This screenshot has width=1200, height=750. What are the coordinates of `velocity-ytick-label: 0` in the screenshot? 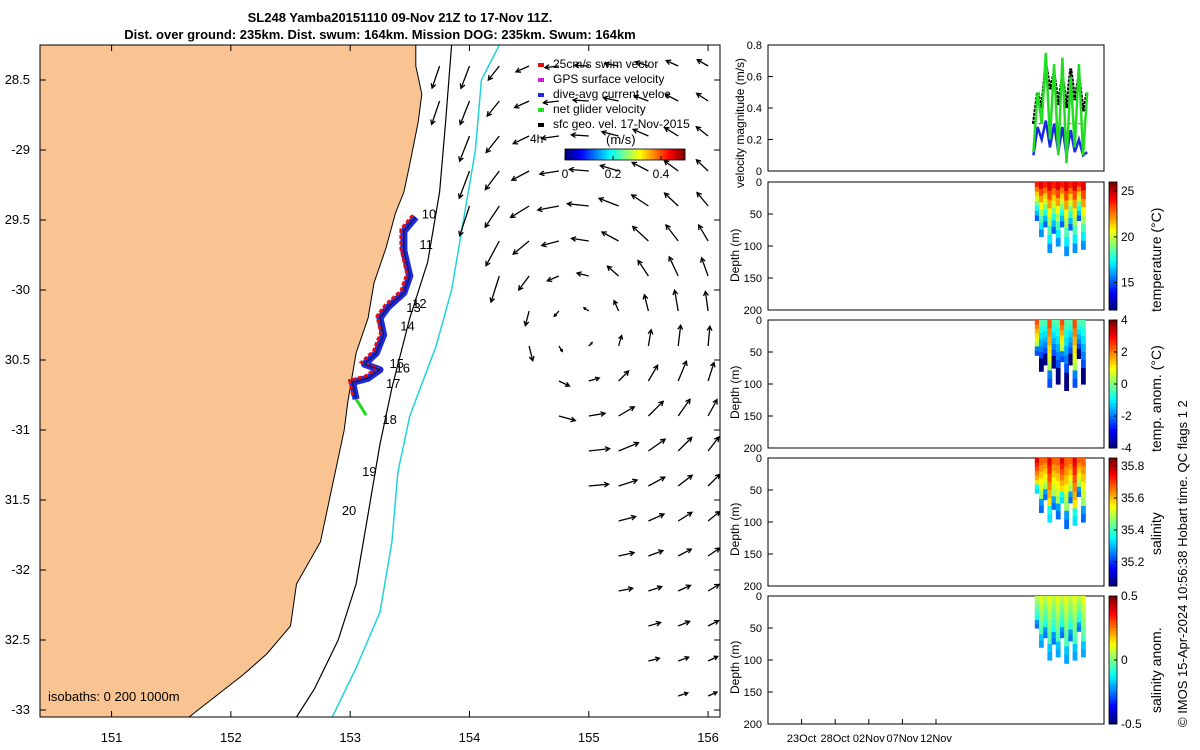 It's located at (759, 172).